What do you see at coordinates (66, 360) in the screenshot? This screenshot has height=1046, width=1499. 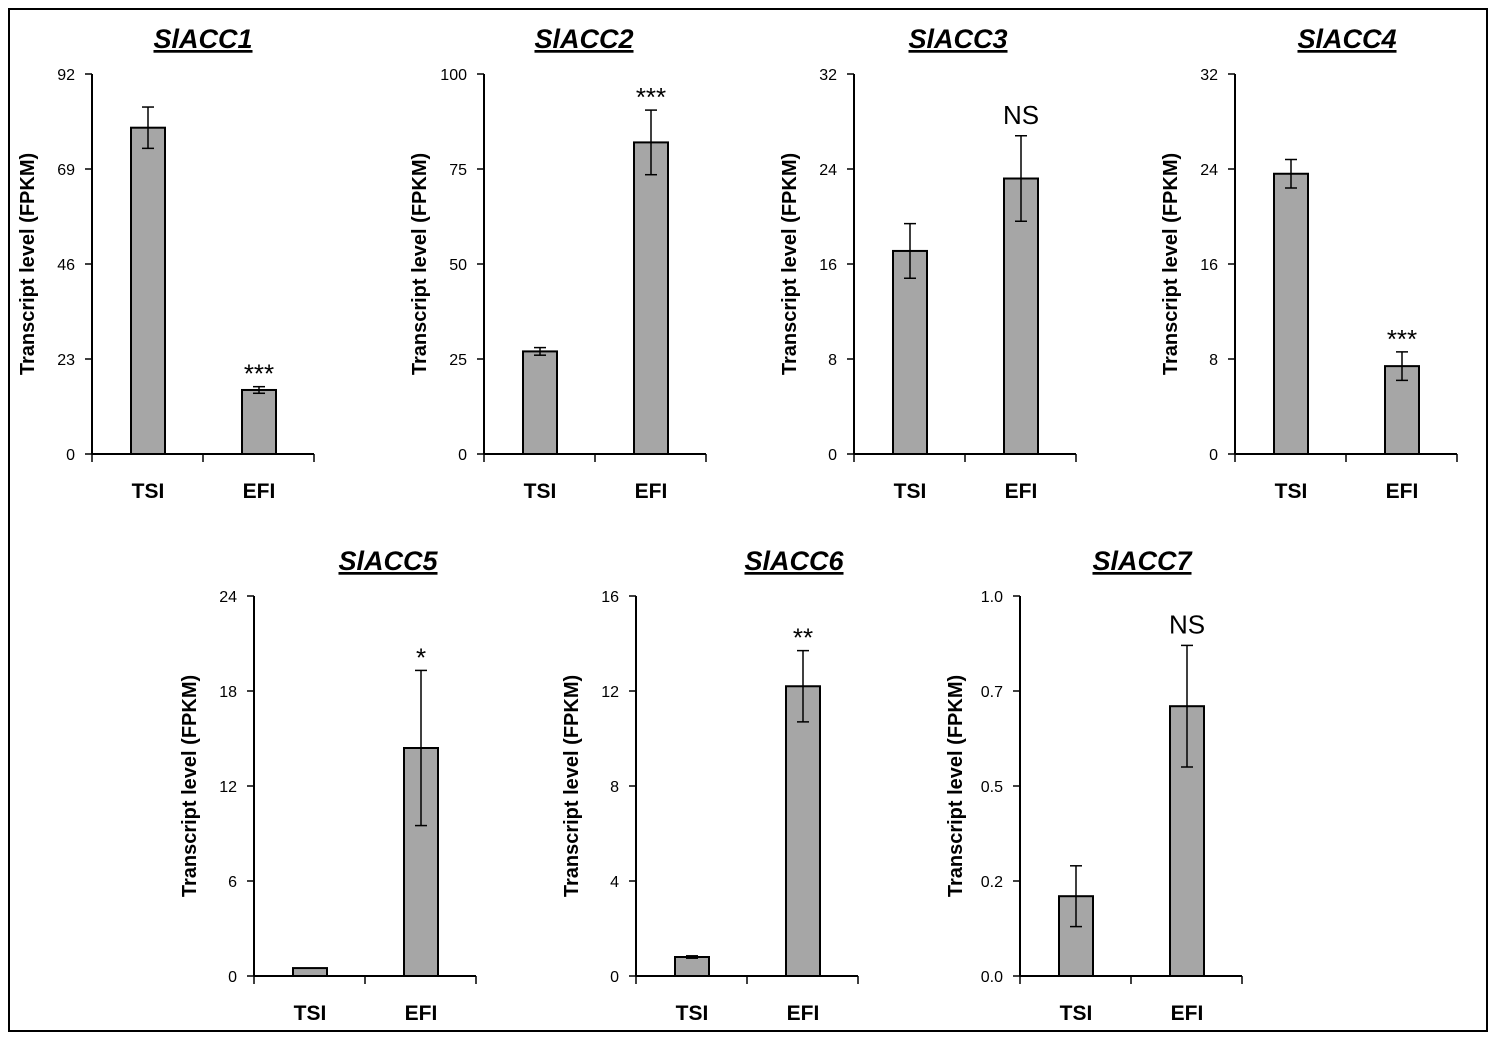 I see `y-tick-label: 23` at bounding box center [66, 360].